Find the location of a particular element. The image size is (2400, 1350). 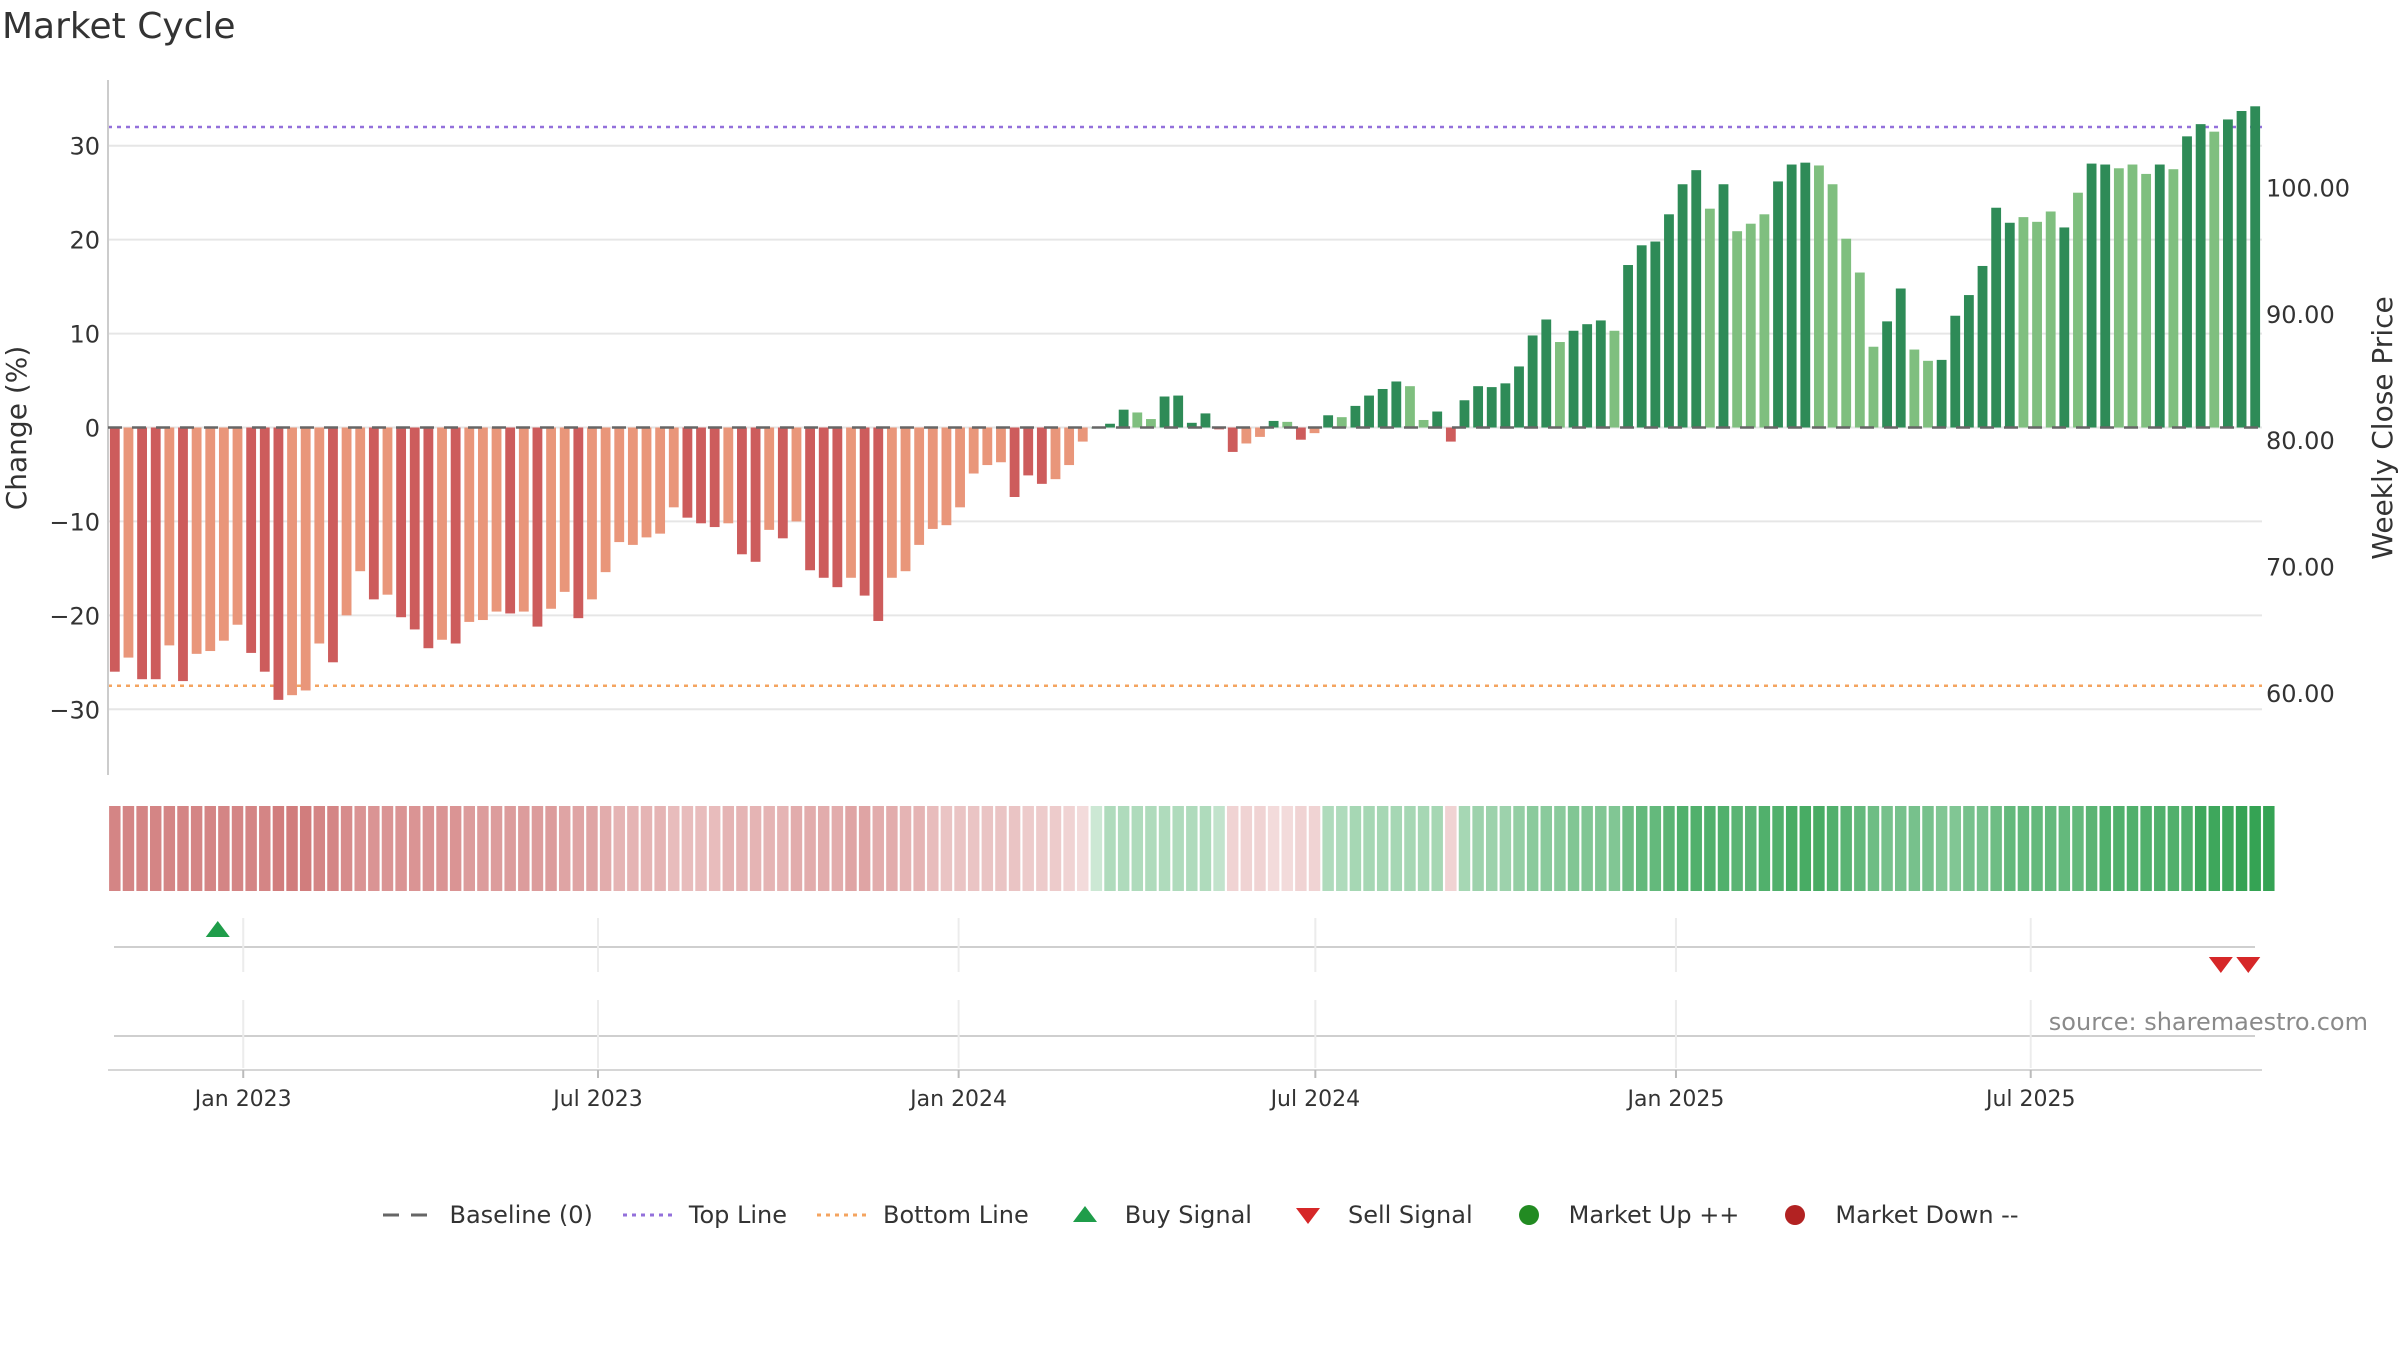

legend-item: Baseline (0) is located at coordinates (487, 1215).